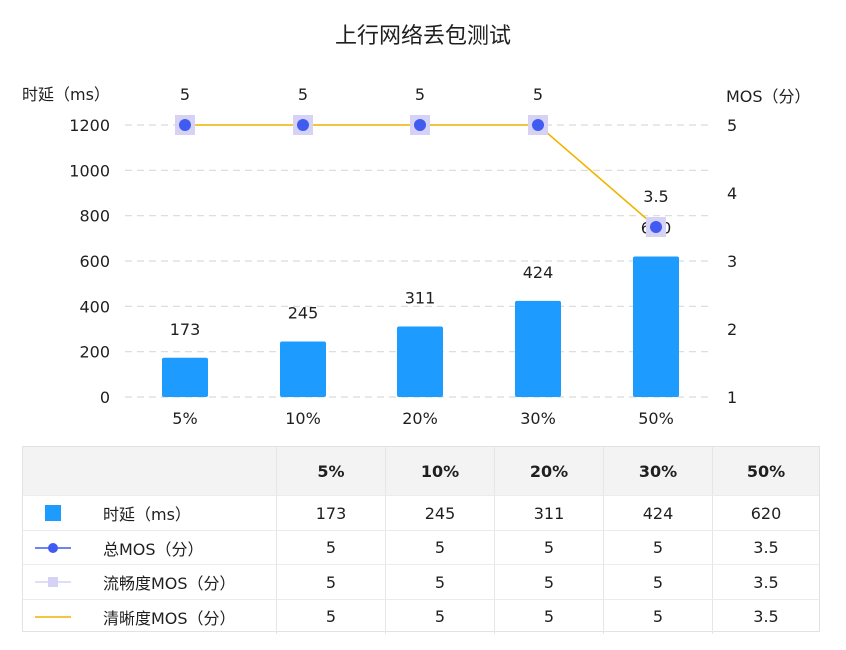 This screenshot has width=846, height=650. What do you see at coordinates (169, 618) in the screenshot?
I see `legend-label: 清晰度MOS（分）` at bounding box center [169, 618].